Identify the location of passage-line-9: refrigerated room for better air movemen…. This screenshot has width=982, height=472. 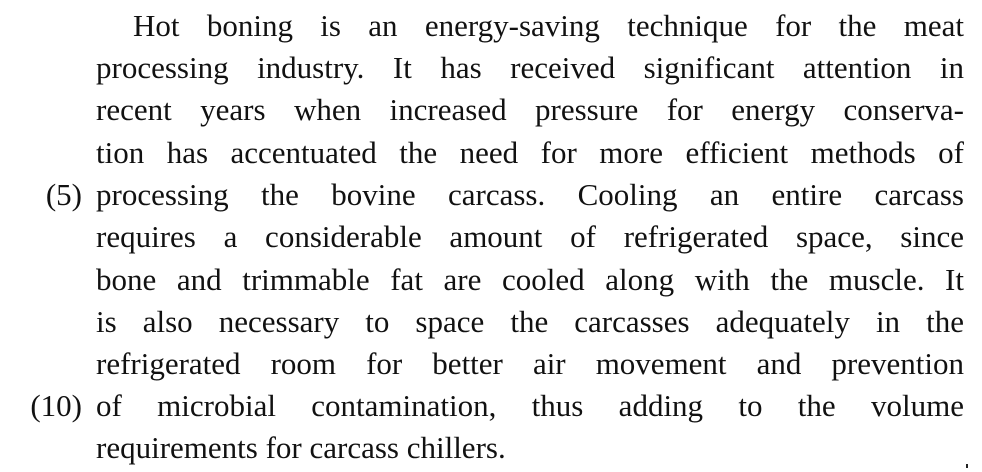
(530, 363).